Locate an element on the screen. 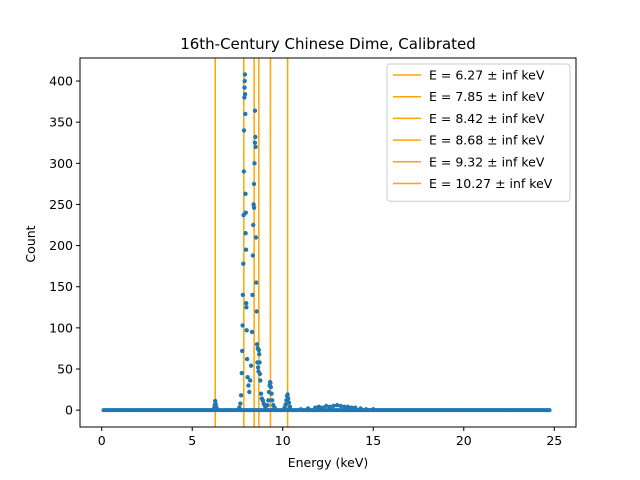 The image size is (640, 480). y-tick-label: 300 is located at coordinates (61, 163).